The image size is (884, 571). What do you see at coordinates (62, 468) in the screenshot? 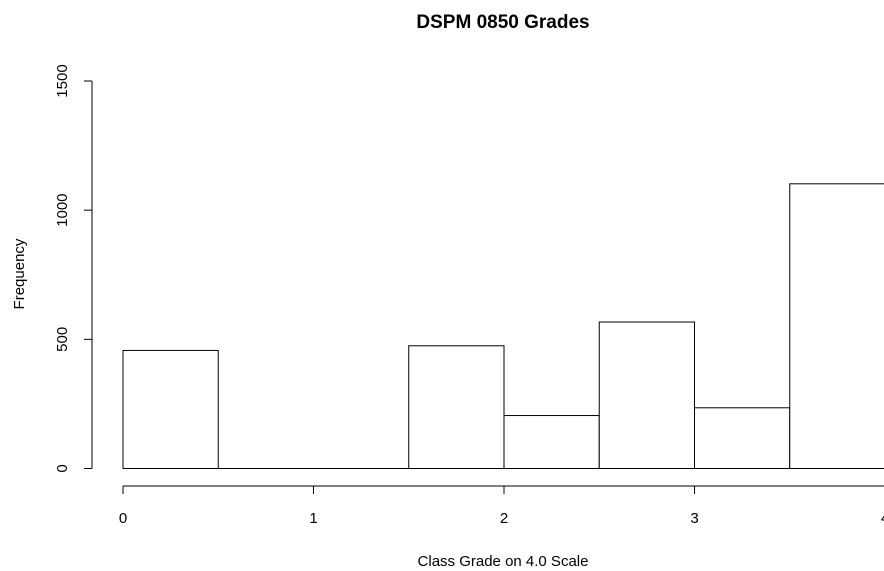
I see `y-tick-label: 0` at bounding box center [62, 468].